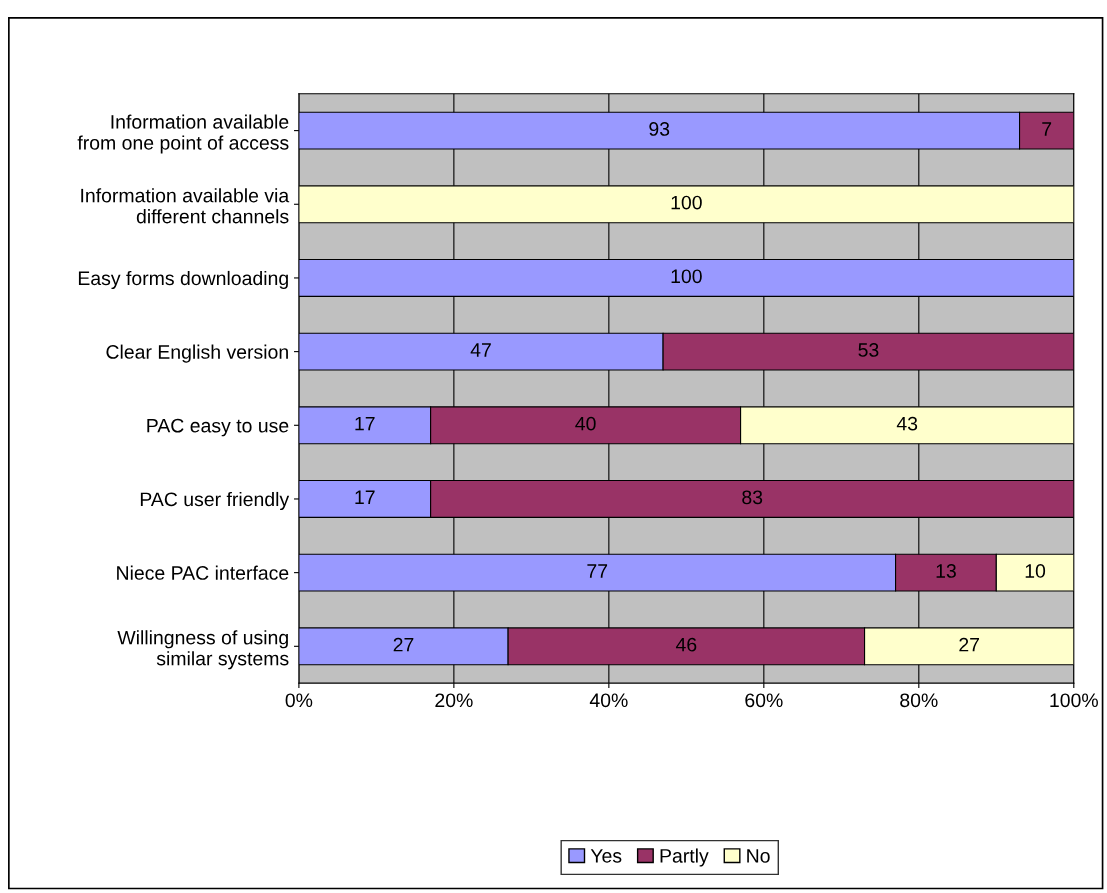  I want to click on legend-label: No, so click(758, 856).